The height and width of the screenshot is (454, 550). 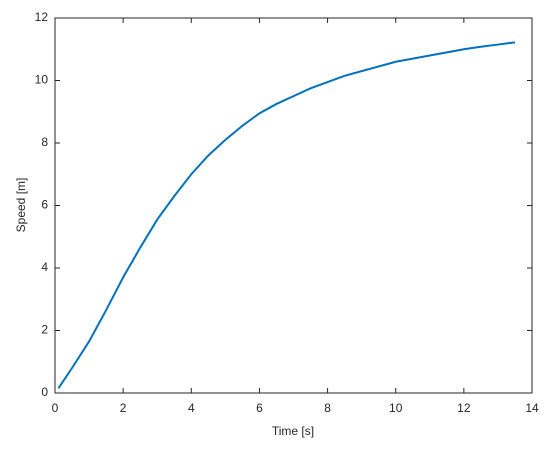 I want to click on x-tick-label: 4, so click(x=191, y=408).